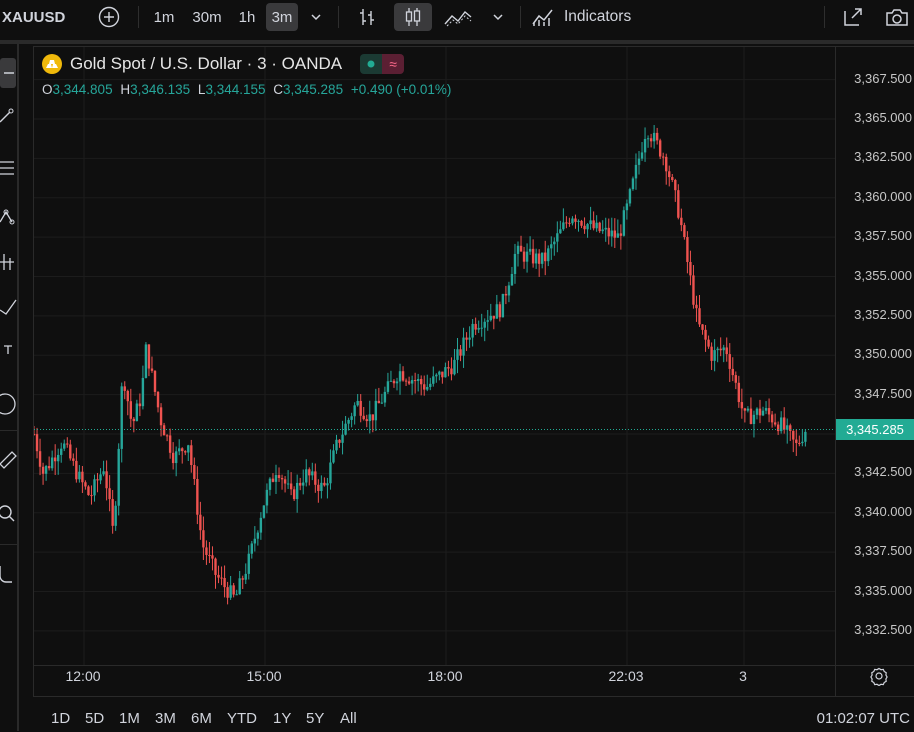  I want to click on gold-symbol-icon, so click(52, 64).